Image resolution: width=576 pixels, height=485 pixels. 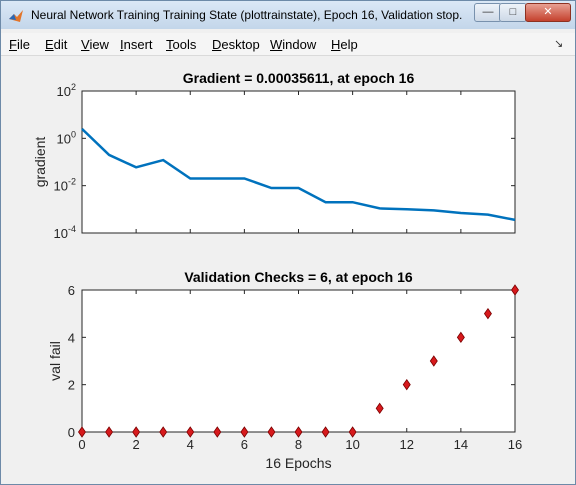 I want to click on validation-x-tick-label: 12, so click(x=407, y=444).